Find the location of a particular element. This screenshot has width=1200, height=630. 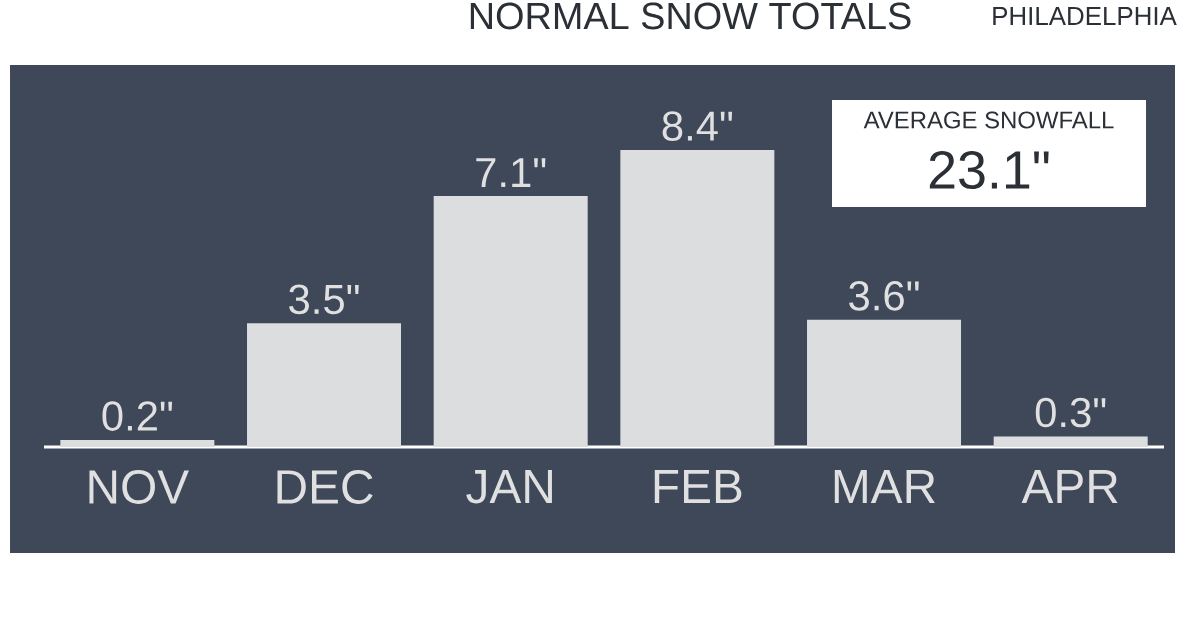

x-tick-label: JAN is located at coordinates (509, 487).